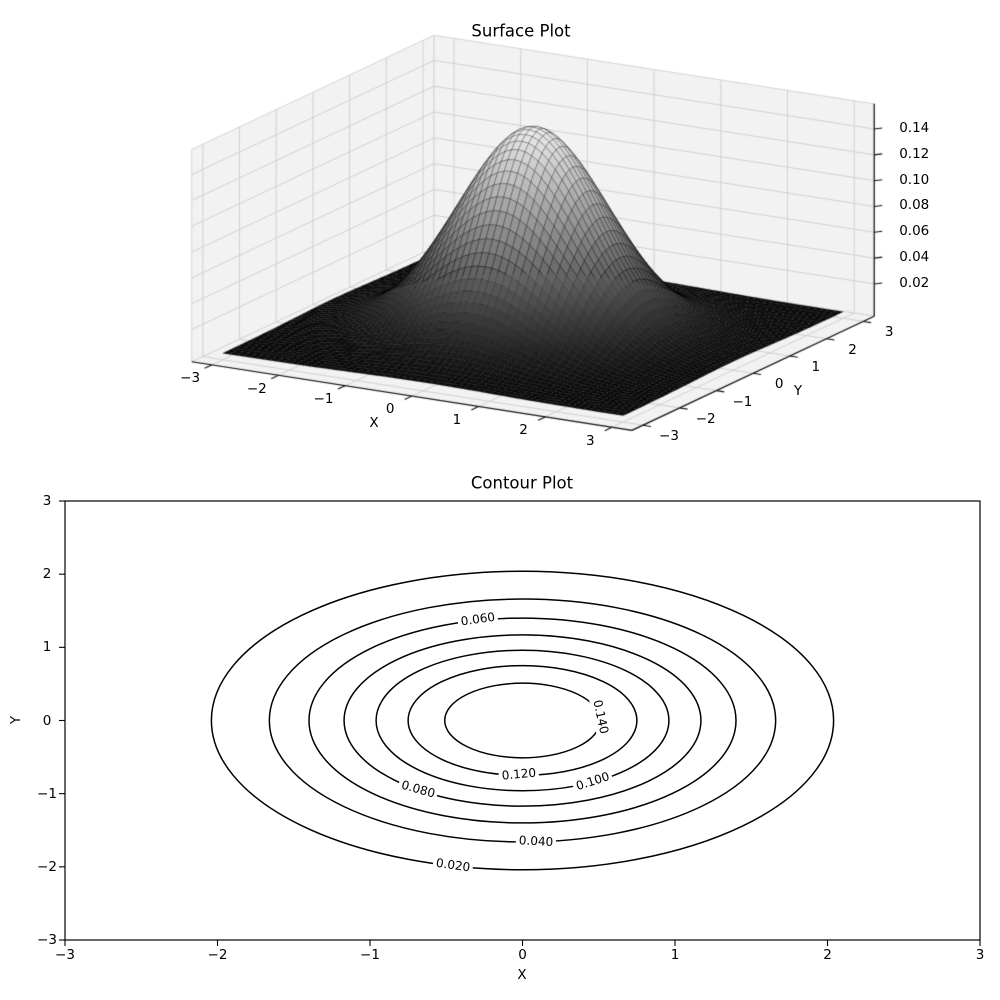 The image size is (1000, 1000). What do you see at coordinates (16, 720) in the screenshot?
I see `contour-y-axis-label: Y` at bounding box center [16, 720].